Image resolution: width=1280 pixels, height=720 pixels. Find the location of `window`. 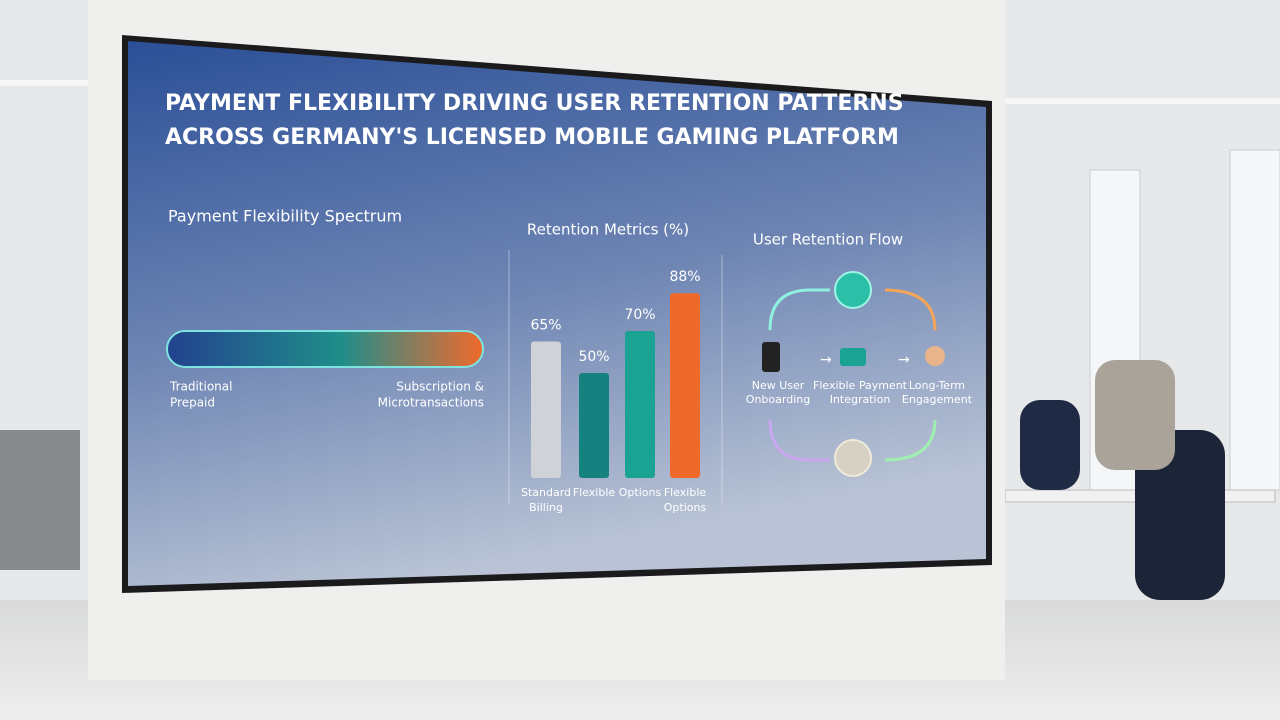

window is located at coordinates (1254, 320).